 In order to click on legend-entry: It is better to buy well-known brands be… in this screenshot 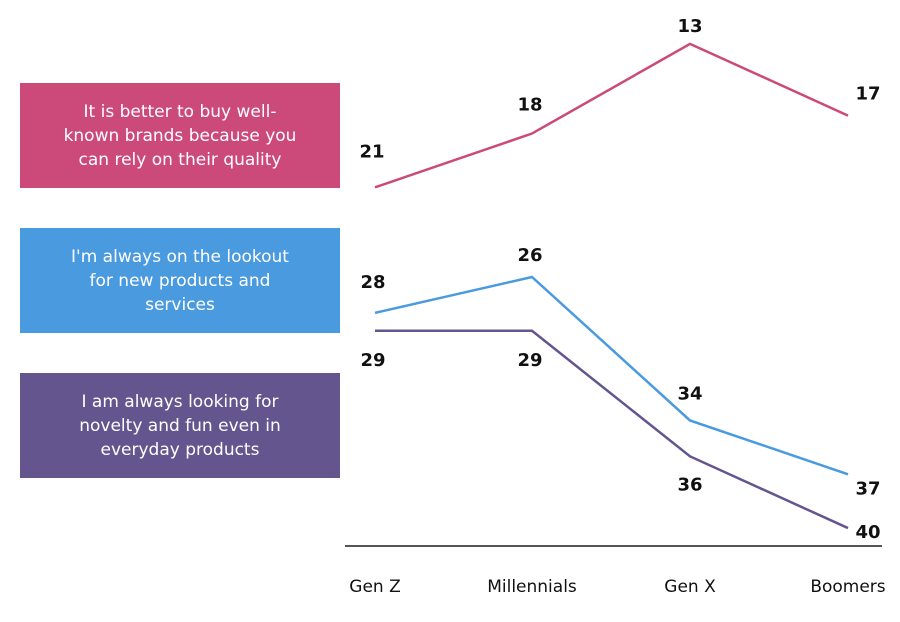, I will do `click(180, 135)`.